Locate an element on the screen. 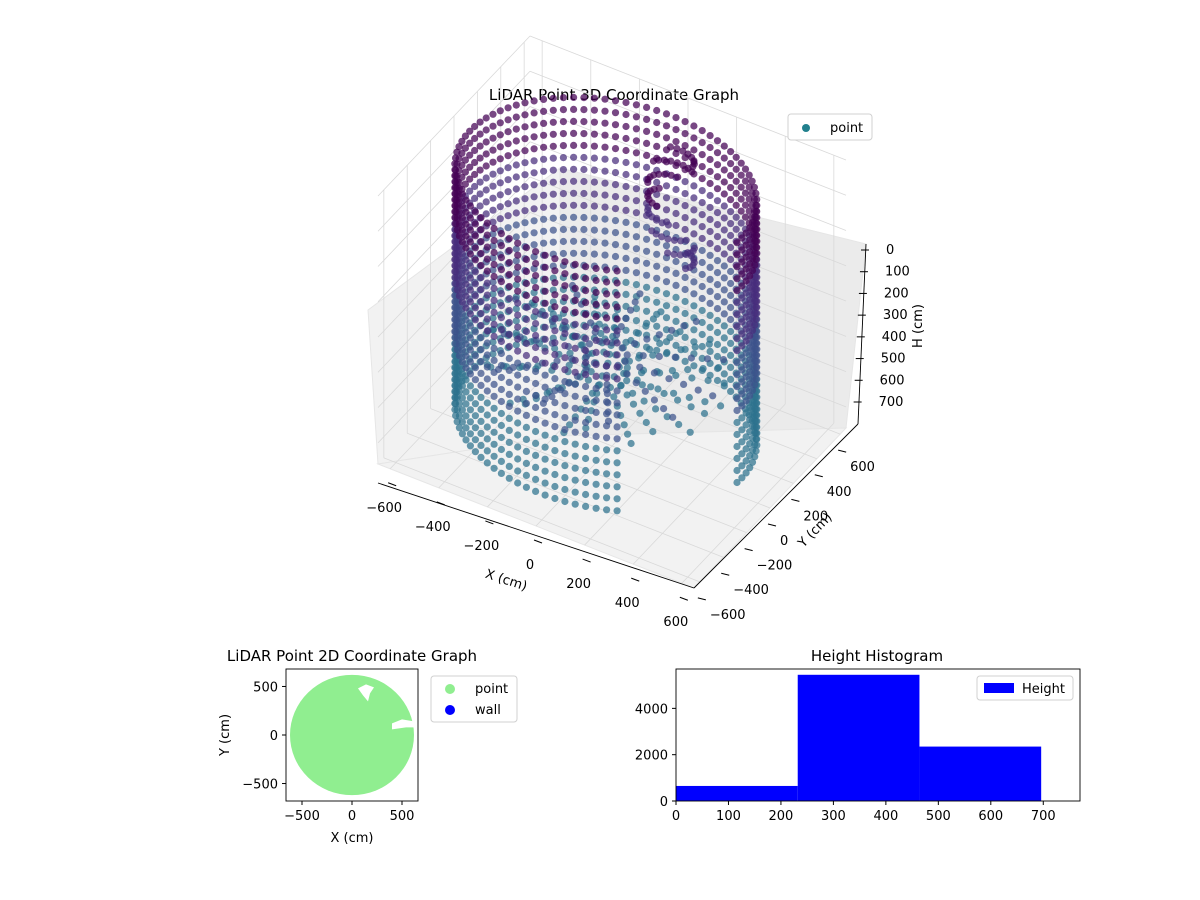 The width and height of the screenshot is (1200, 900). point-disc-group is located at coordinates (353, 735).